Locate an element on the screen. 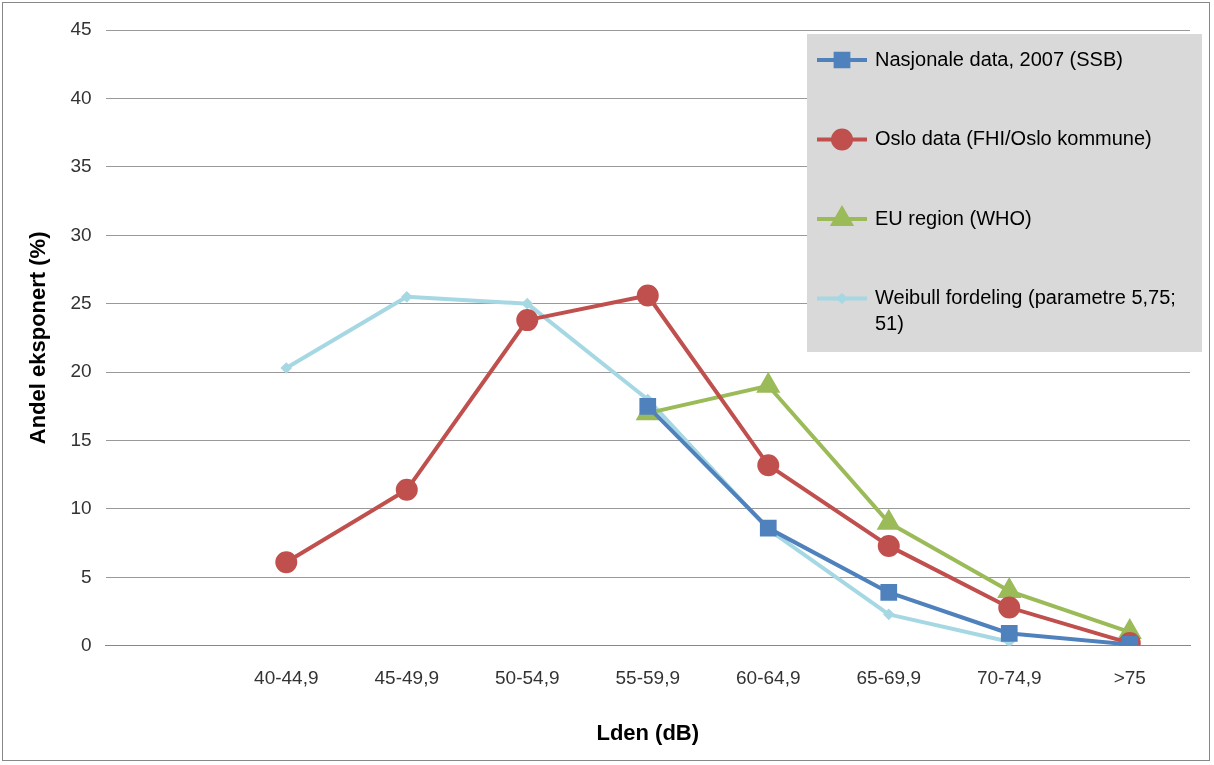  y-tick-label: 45 is located at coordinates (81, 29).